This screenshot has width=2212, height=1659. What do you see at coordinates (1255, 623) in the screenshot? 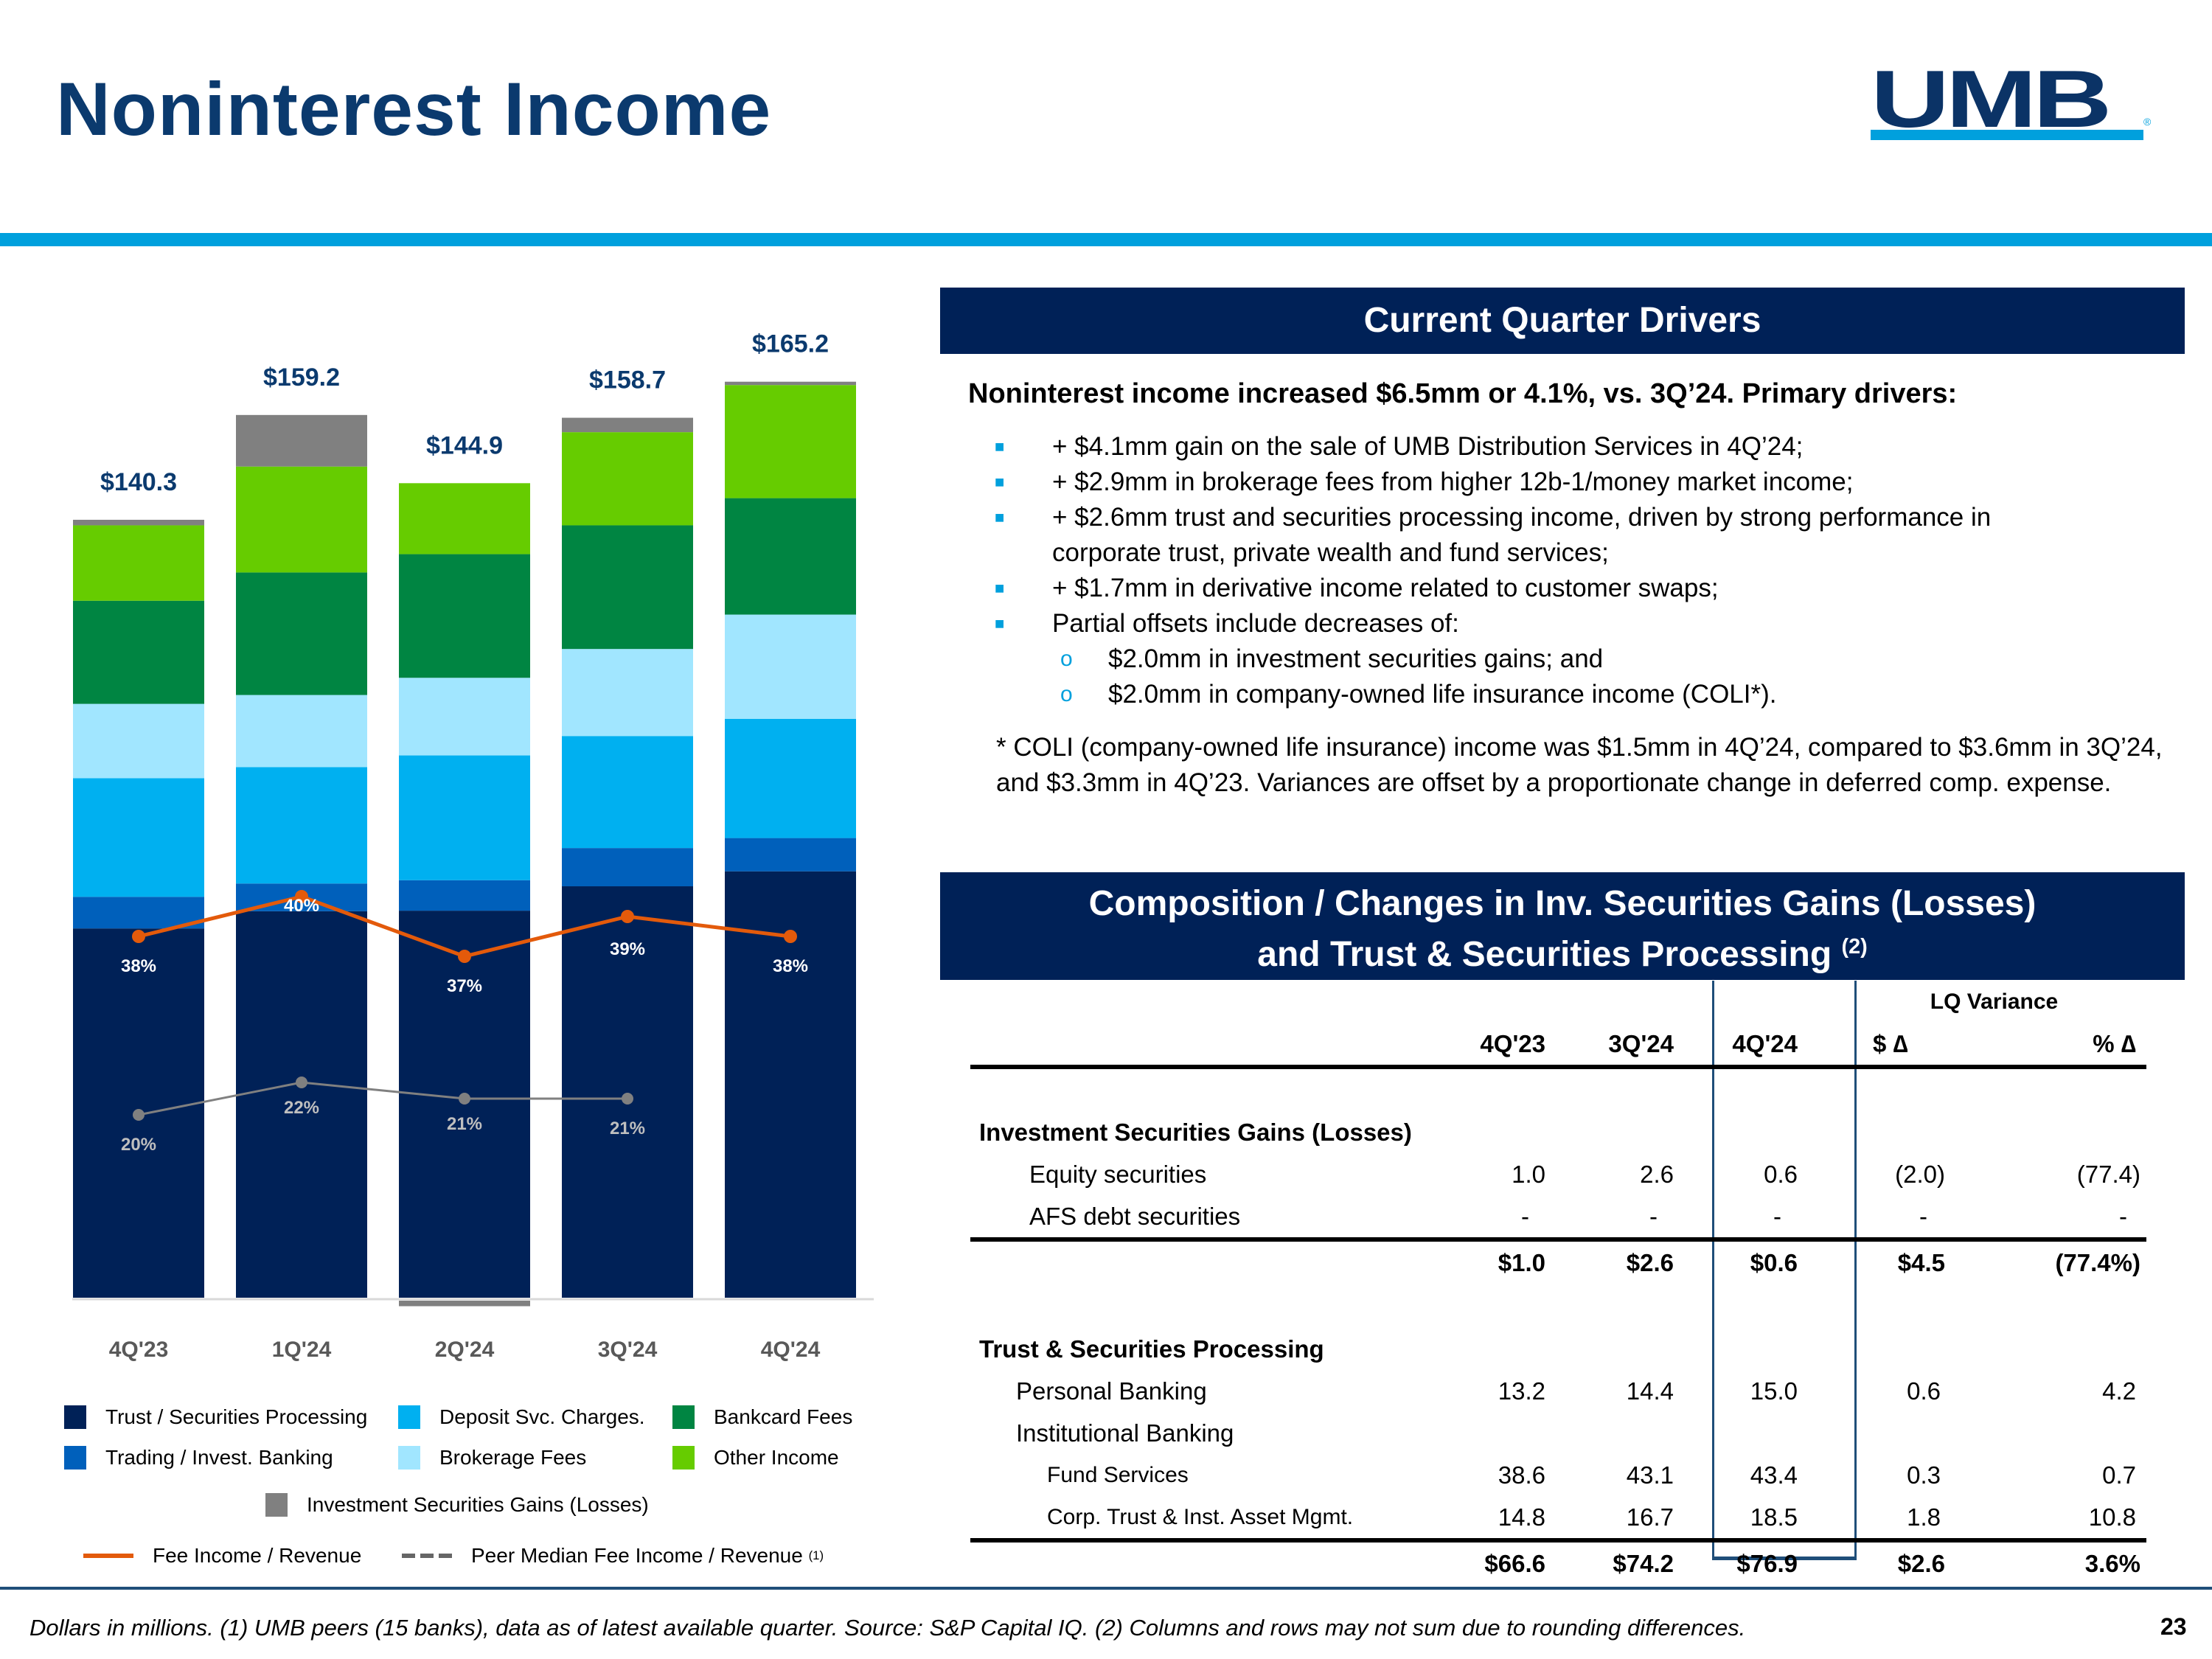
I see `bullet-text: Partial offsets include decreases of:` at bounding box center [1255, 623].